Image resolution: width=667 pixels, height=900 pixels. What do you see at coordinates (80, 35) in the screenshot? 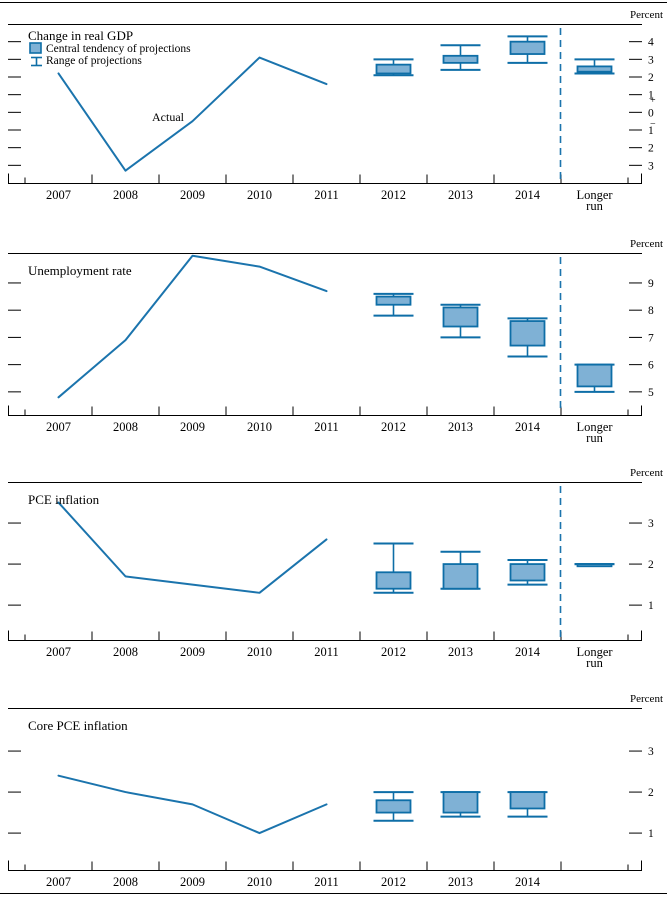
I see `panel-title: Change in real GDP` at bounding box center [80, 35].